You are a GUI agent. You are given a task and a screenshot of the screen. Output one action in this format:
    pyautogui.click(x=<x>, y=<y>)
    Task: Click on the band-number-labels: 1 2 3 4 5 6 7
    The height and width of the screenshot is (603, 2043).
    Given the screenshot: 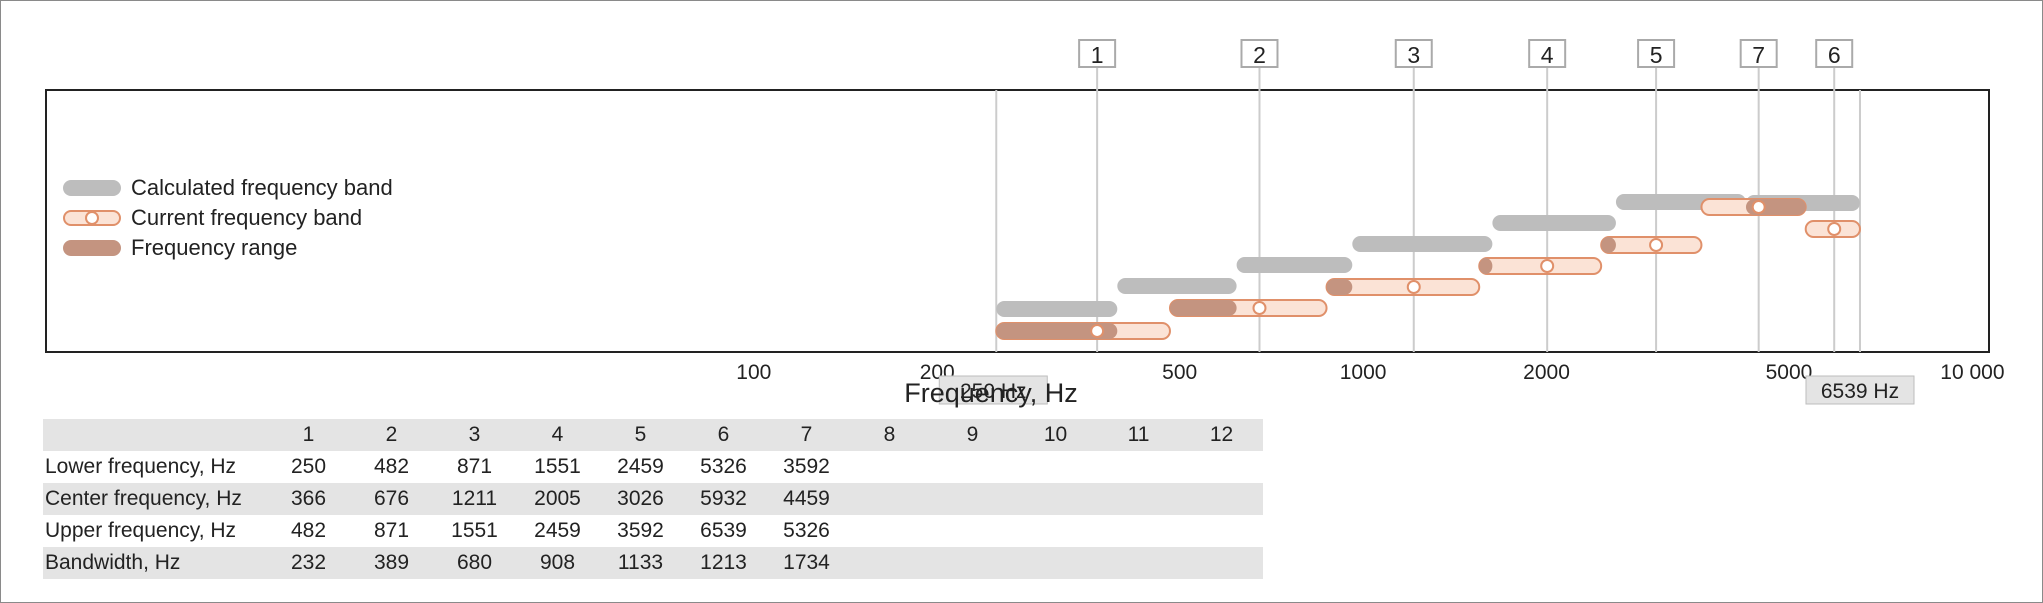 What is the action you would take?
    pyautogui.click(x=1466, y=53)
    